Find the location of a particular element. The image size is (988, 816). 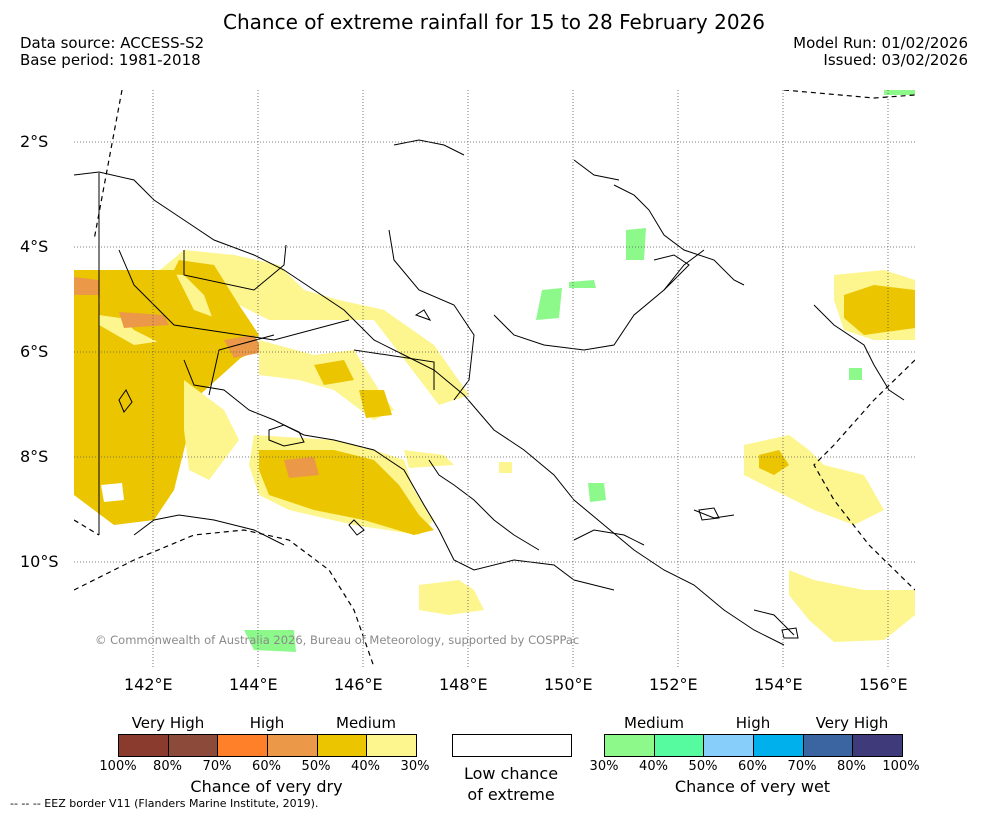

low-caption-line1: Low chance is located at coordinates (511, 773).